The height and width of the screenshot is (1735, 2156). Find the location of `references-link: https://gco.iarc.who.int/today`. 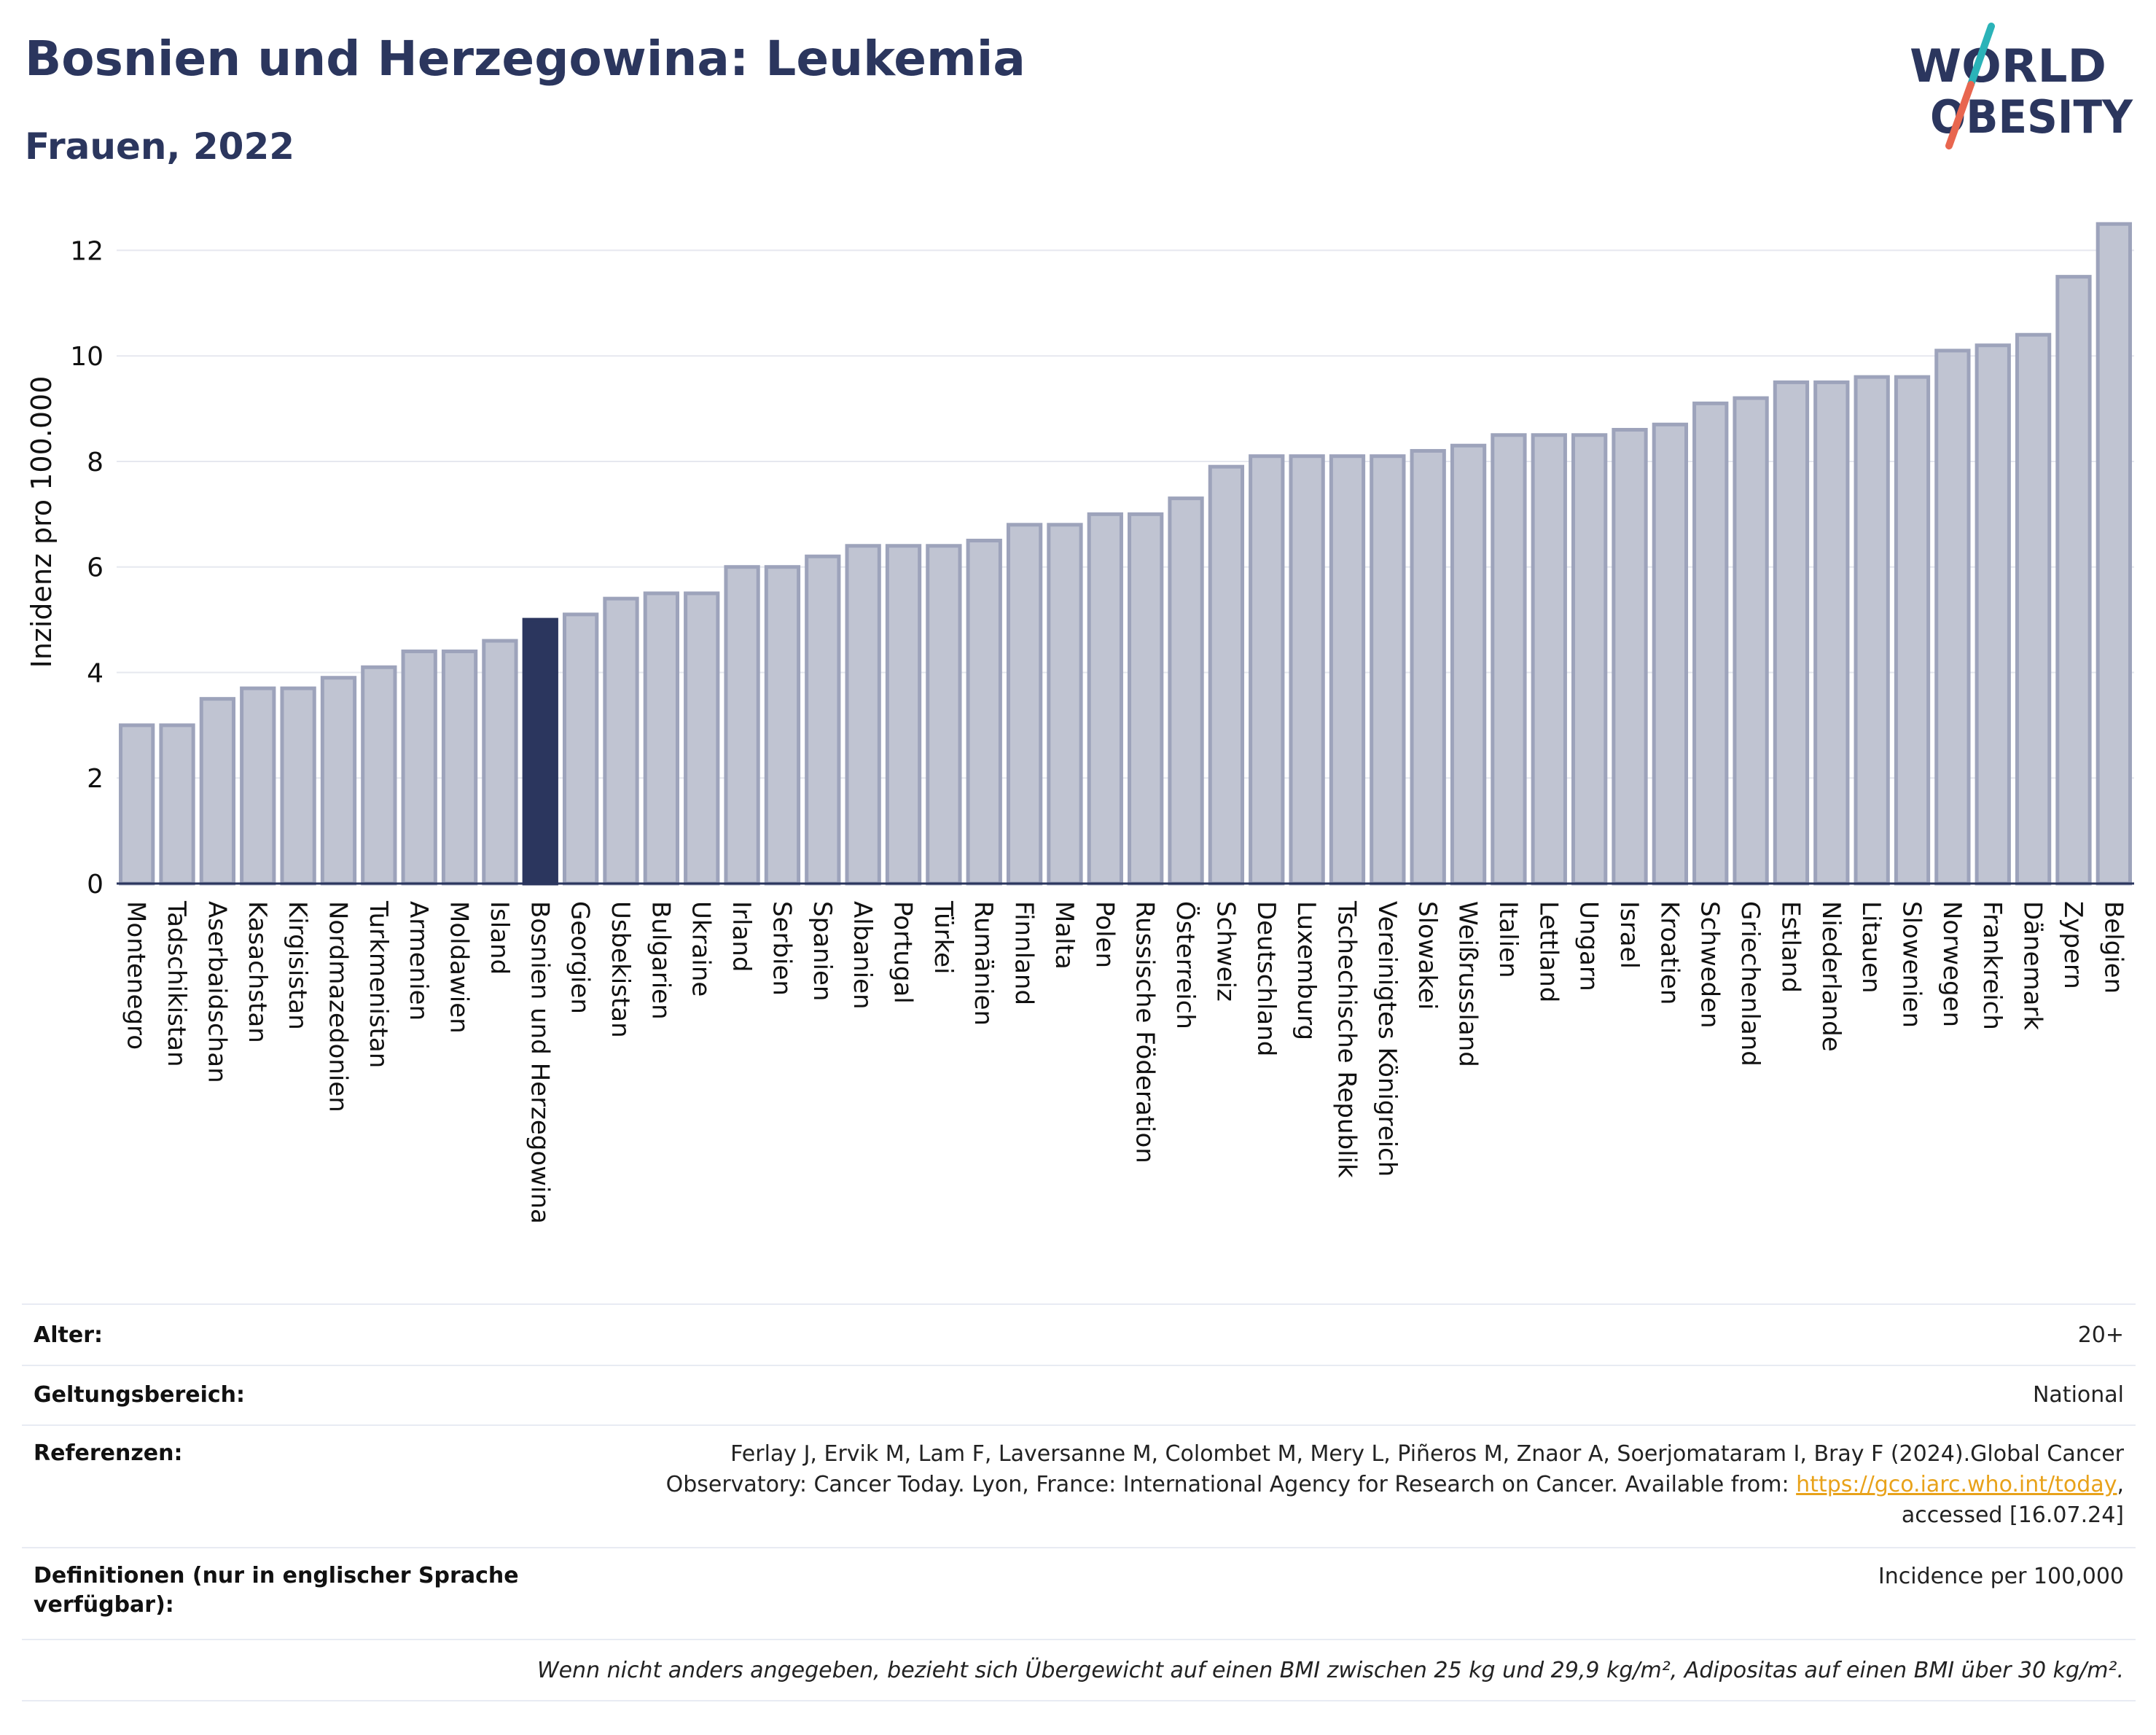

references-link: https://gco.iarc.who.int/today is located at coordinates (1957, 1484).